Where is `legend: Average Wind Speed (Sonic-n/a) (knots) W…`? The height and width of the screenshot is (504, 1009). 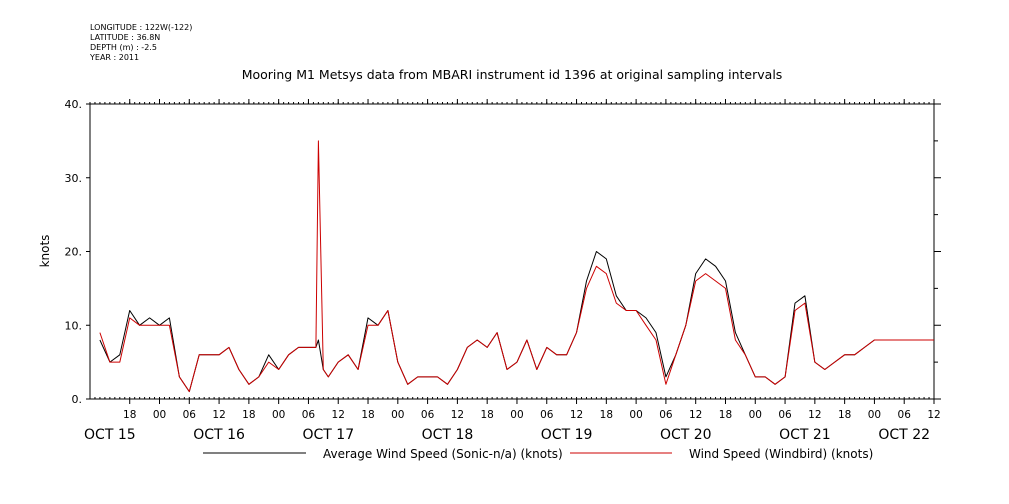
legend: Average Wind Speed (Sonic-n/a) (knots) W… is located at coordinates (538, 454).